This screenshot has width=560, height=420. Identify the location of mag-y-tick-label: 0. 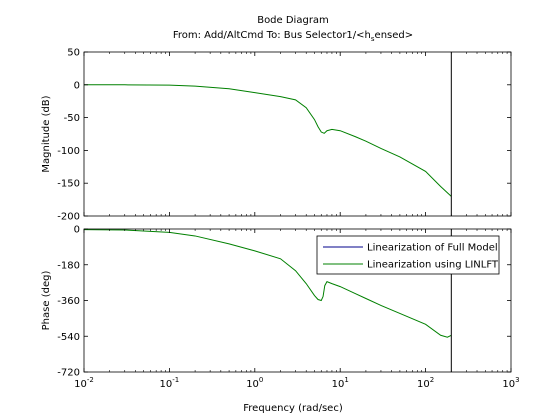
(77, 85).